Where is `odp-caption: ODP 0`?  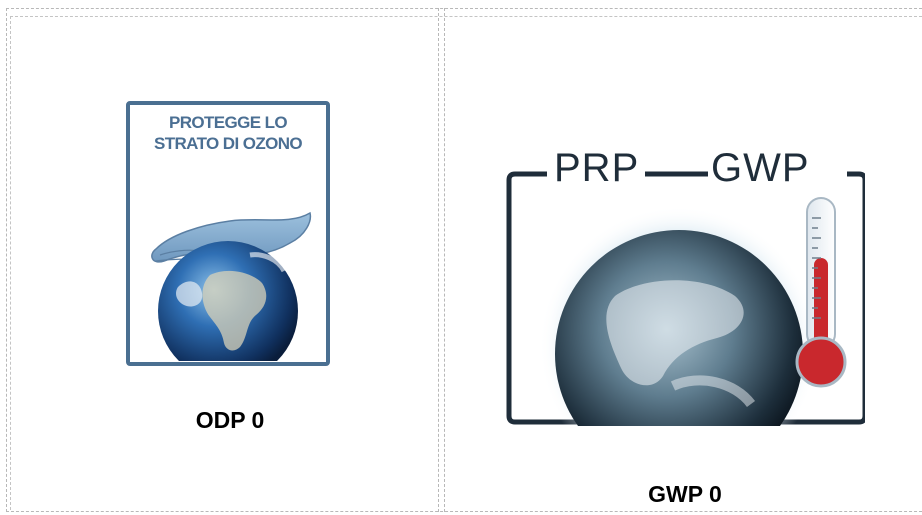 odp-caption: ODP 0 is located at coordinates (230, 420).